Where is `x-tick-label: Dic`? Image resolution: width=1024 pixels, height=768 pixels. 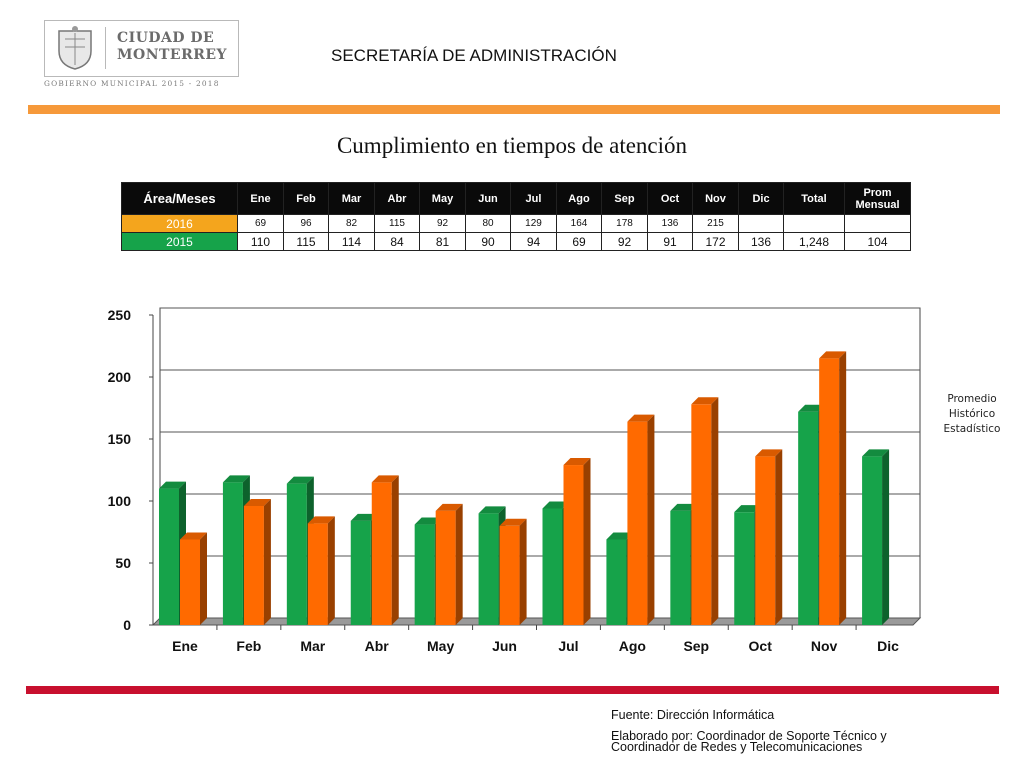
x-tick-label: Dic is located at coordinates (888, 646).